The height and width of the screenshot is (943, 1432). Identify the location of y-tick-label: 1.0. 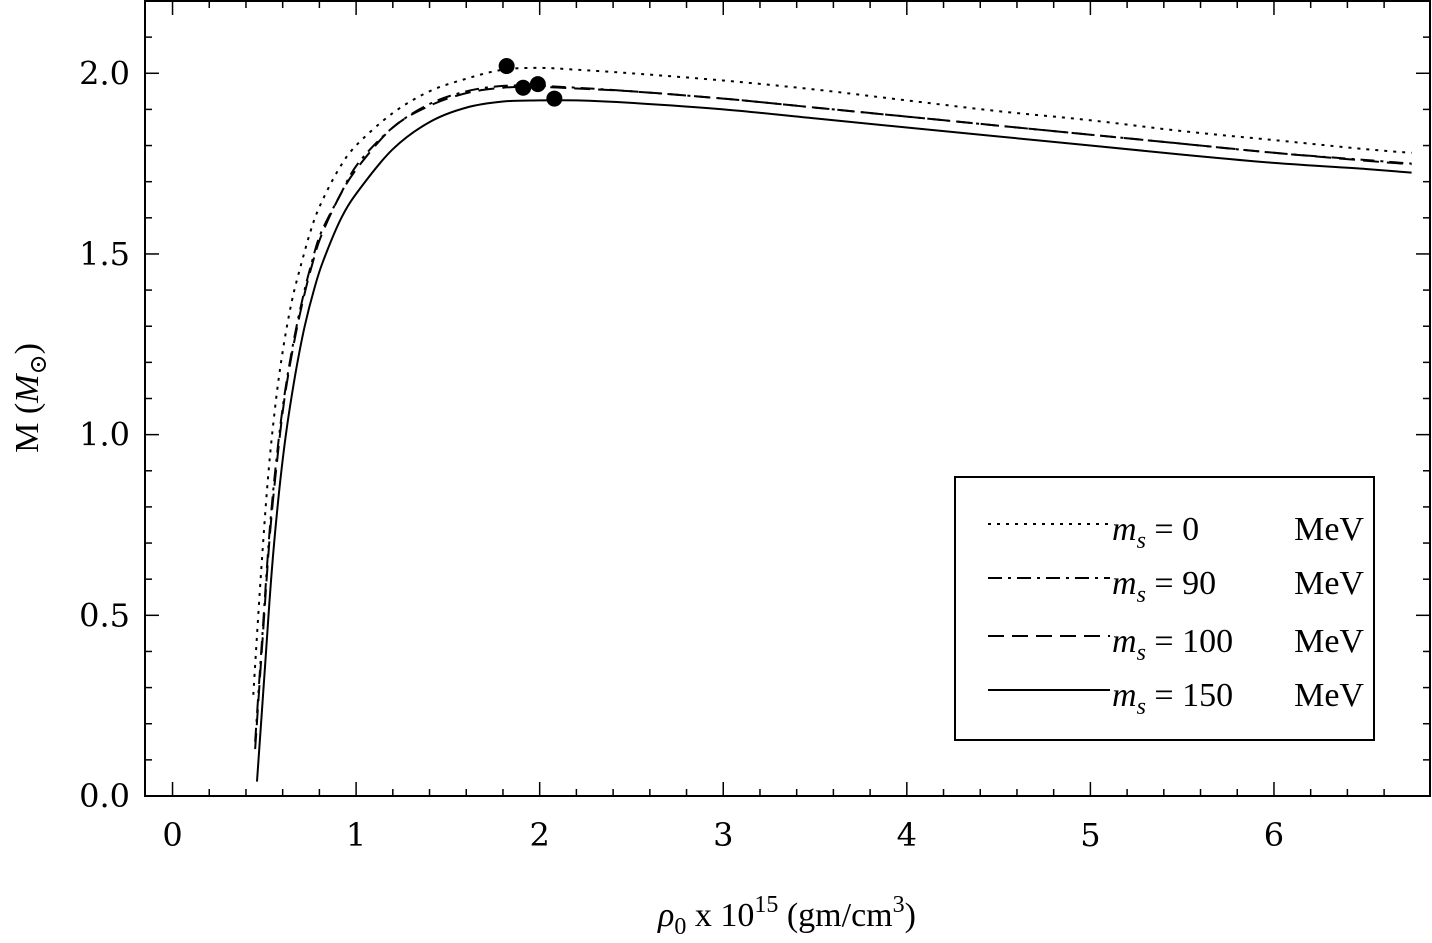
(104, 435).